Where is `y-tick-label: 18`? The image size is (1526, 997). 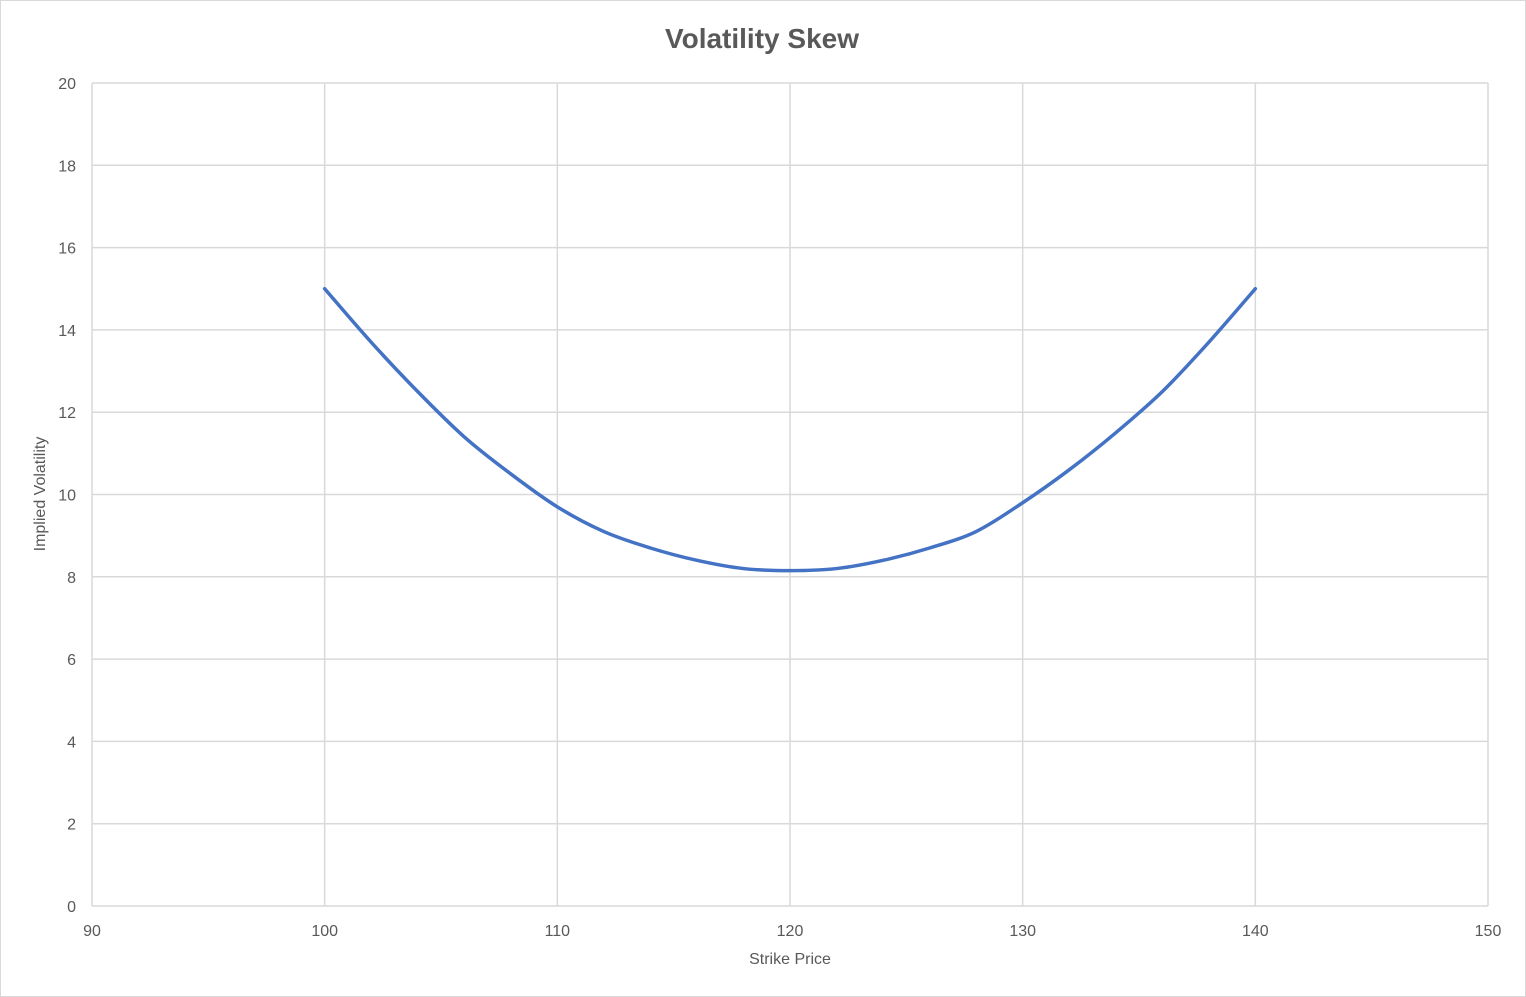
y-tick-label: 18 is located at coordinates (67, 166).